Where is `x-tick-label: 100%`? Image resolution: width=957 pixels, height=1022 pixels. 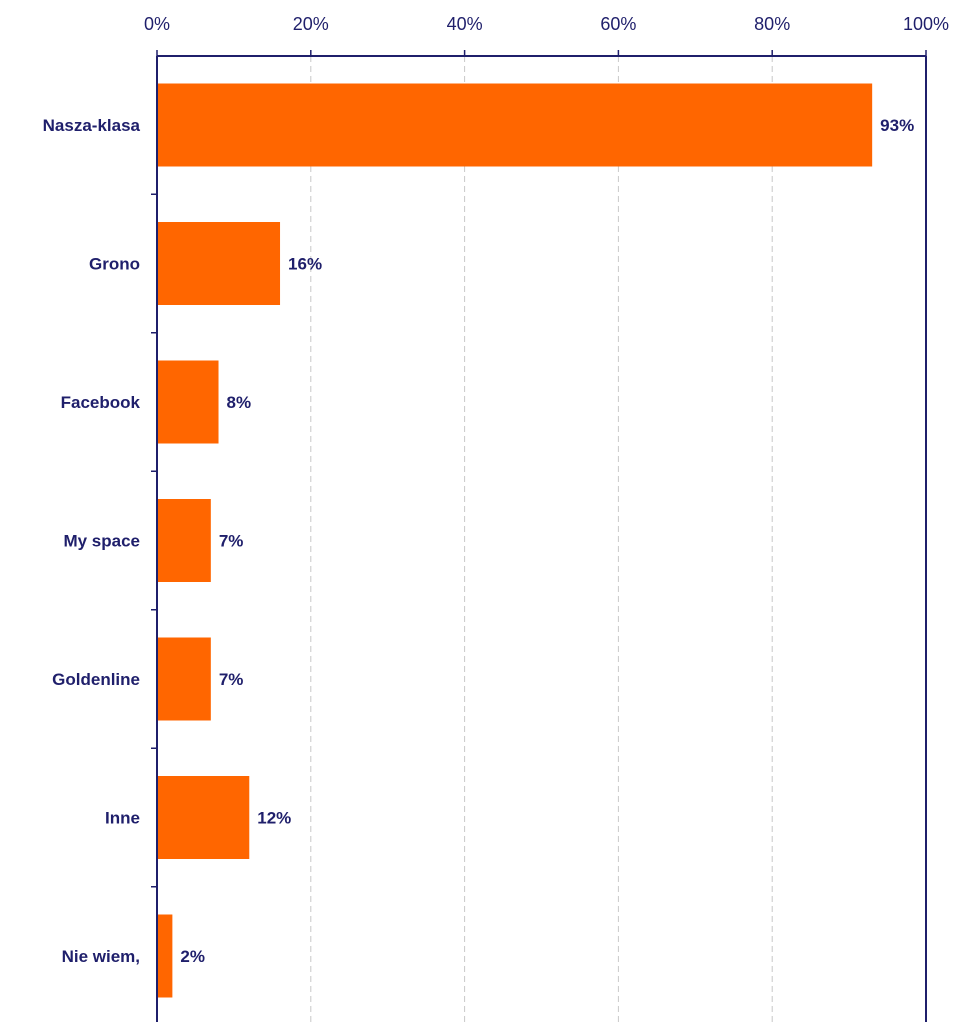 x-tick-label: 100% is located at coordinates (926, 24).